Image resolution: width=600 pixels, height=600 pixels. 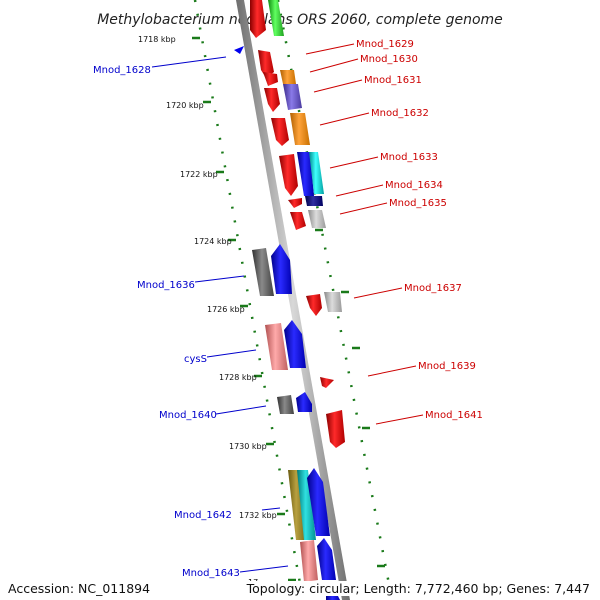 I want to click on gene-label: Mnod_1642, so click(x=203, y=515).